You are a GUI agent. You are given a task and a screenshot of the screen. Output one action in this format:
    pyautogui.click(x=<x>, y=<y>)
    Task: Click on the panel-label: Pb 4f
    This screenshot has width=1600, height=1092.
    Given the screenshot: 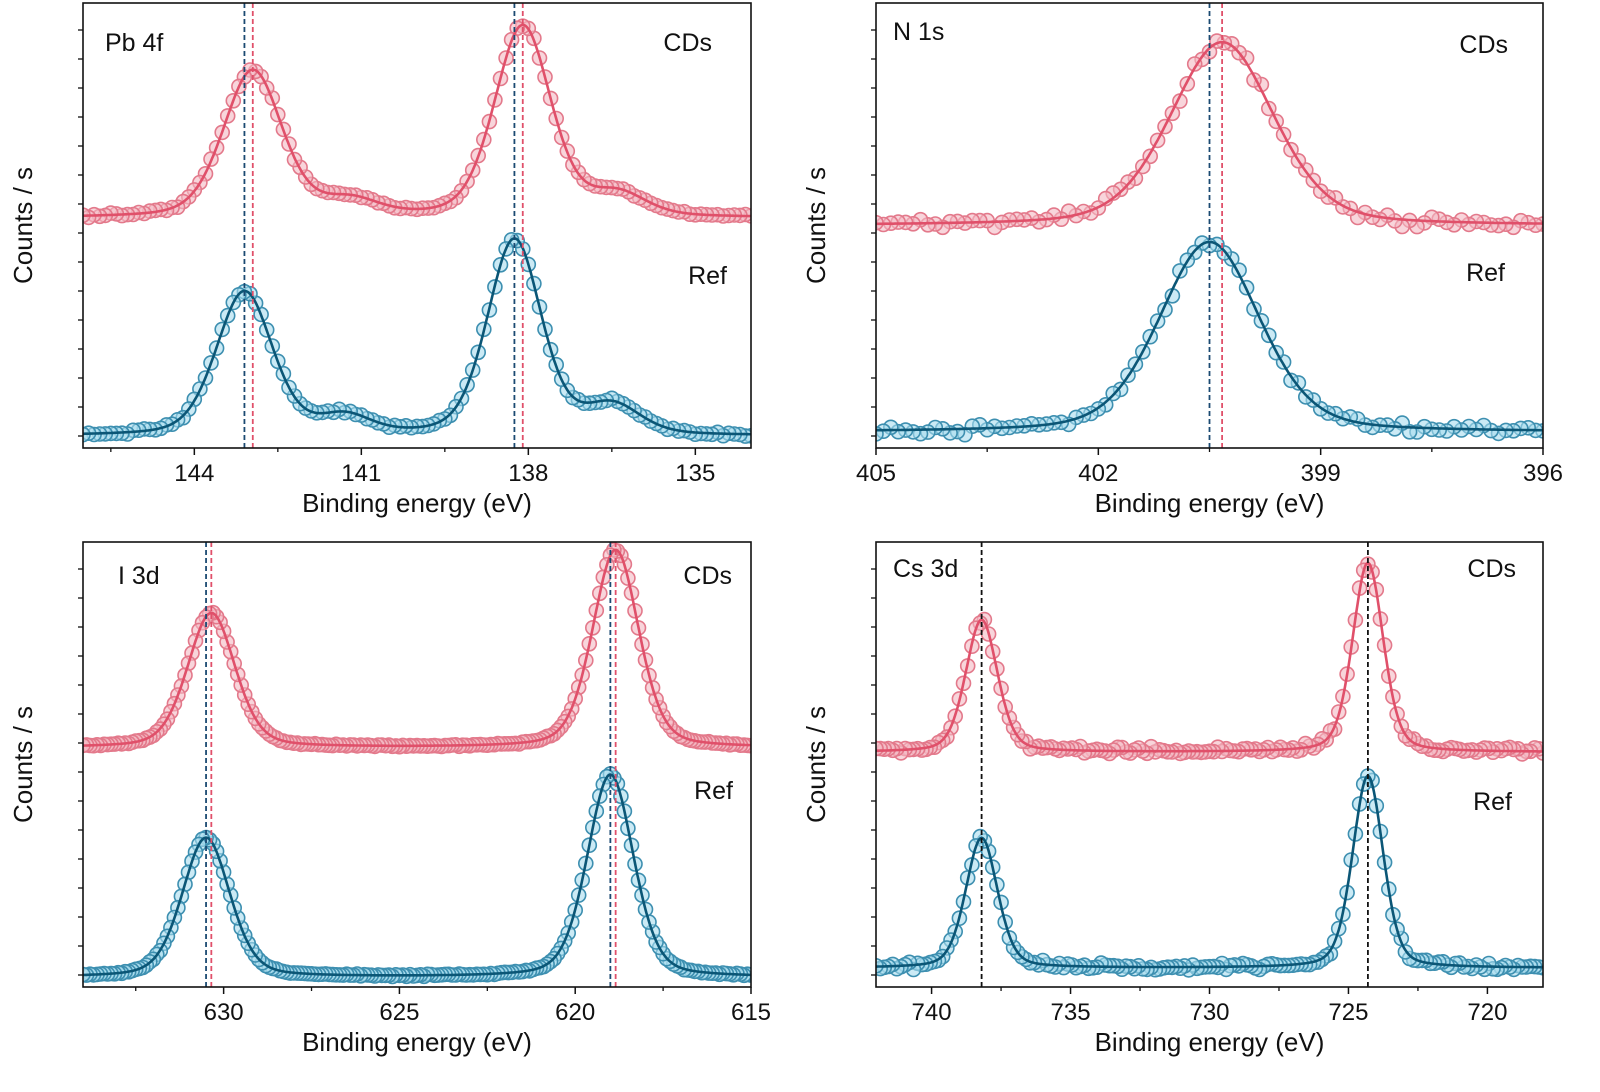 What is the action you would take?
    pyautogui.click(x=134, y=43)
    